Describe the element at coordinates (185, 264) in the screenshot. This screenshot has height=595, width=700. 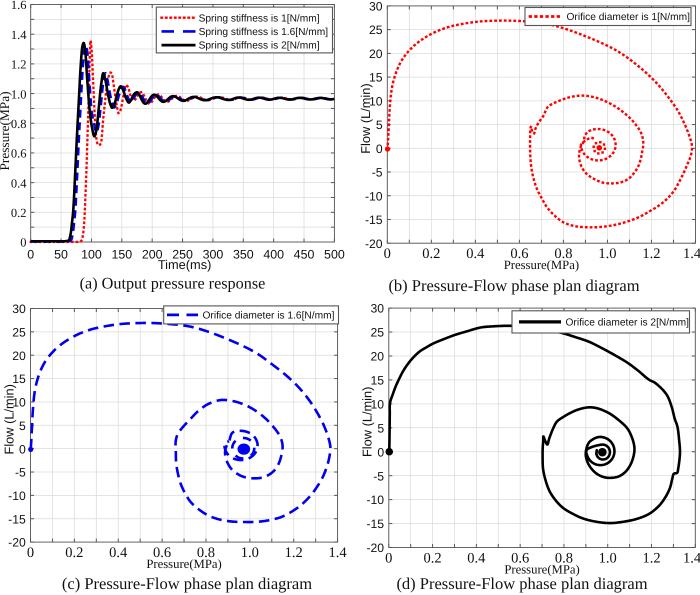
I see `svg-text: Time(ms)` at that location.